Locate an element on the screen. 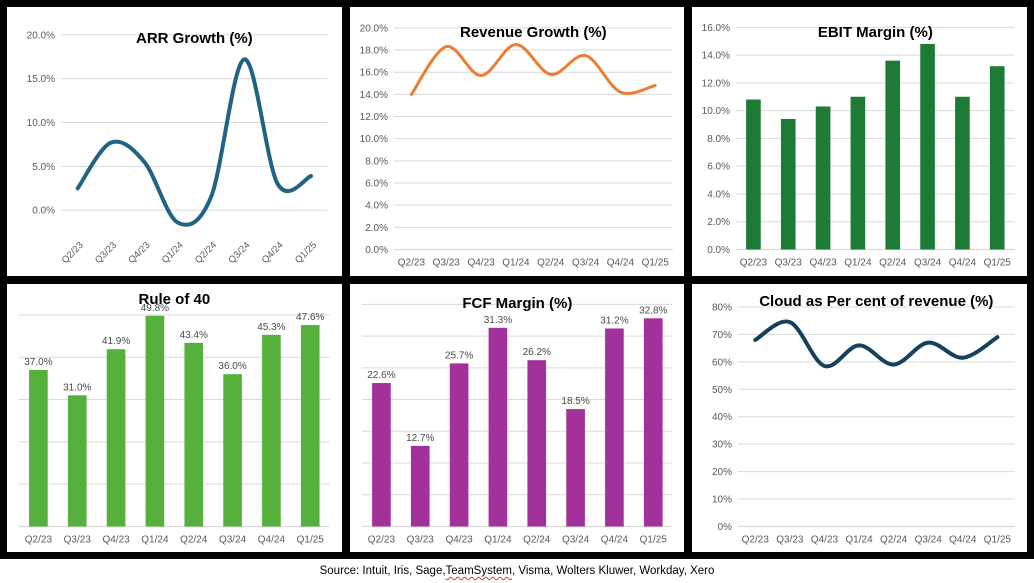  svg-text: 36.0% is located at coordinates (232, 366).